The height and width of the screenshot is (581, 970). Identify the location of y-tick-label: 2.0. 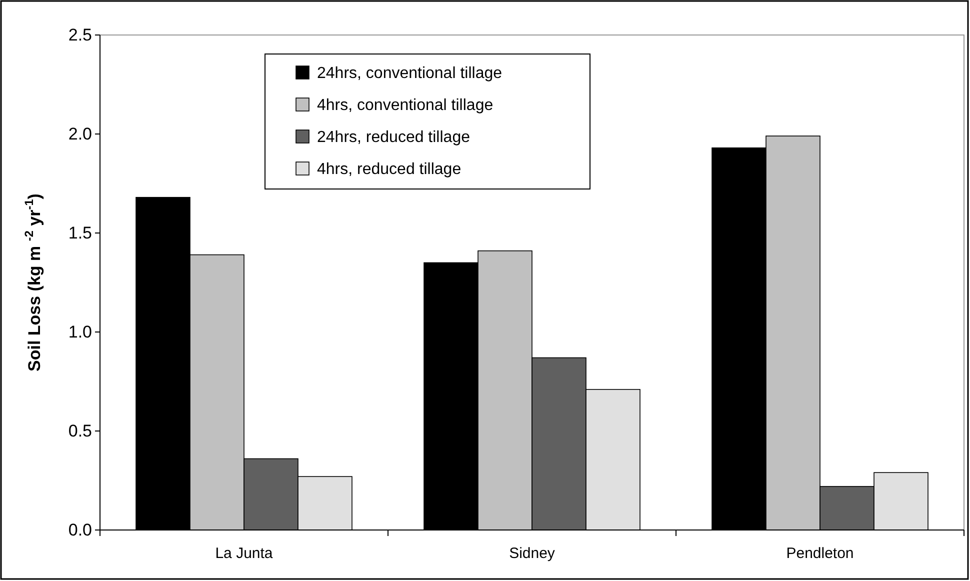
(80, 134).